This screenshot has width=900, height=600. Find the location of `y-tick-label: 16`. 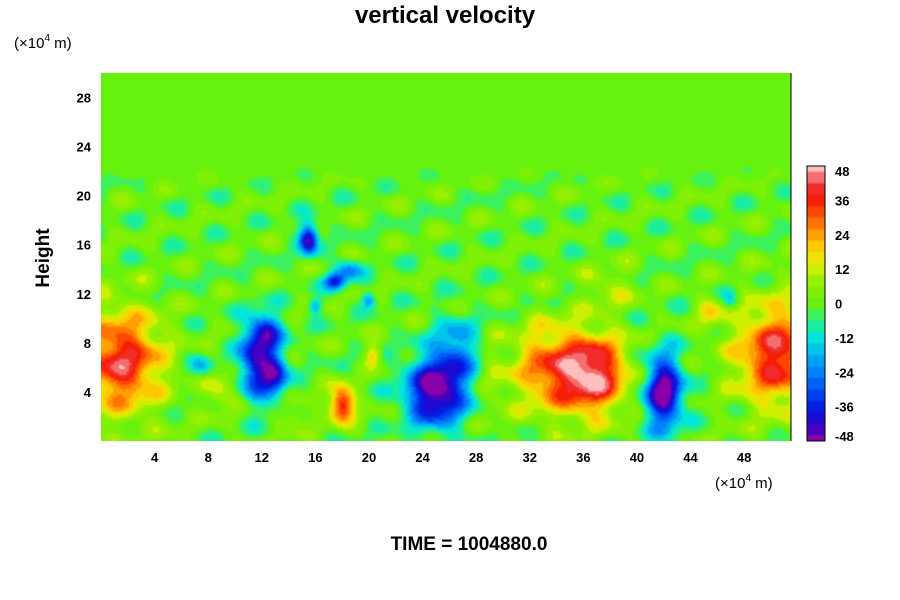

y-tick-label: 16 is located at coordinates (84, 245).